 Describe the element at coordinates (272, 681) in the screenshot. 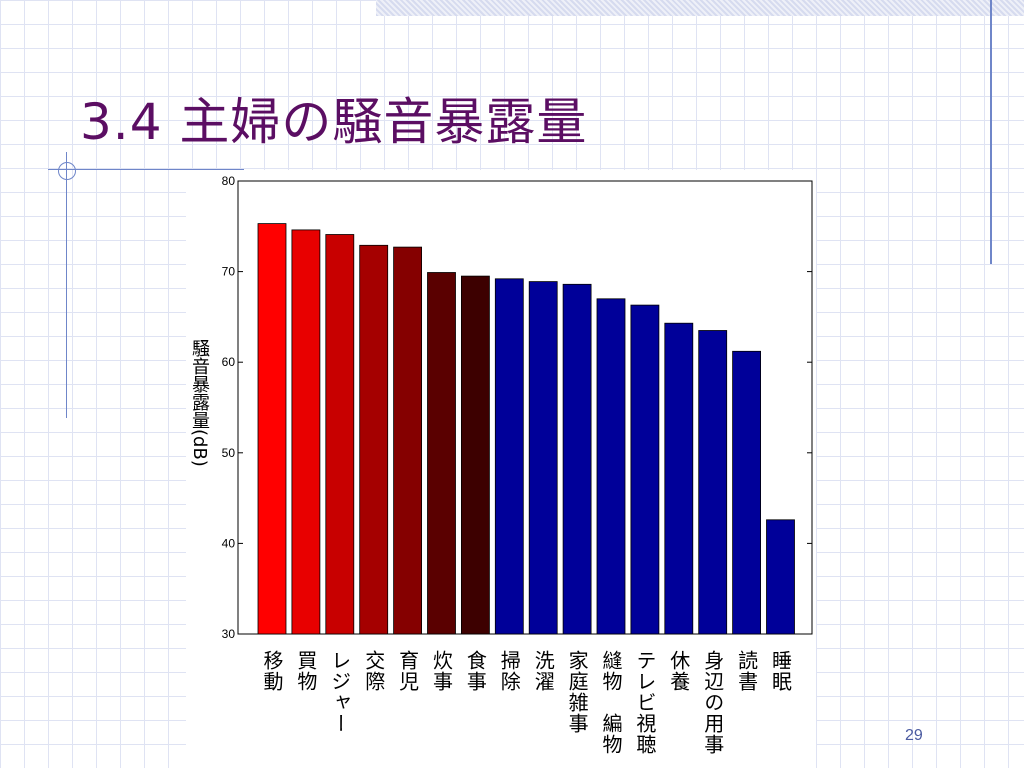

I see `x-tick-label-char: 動` at that location.